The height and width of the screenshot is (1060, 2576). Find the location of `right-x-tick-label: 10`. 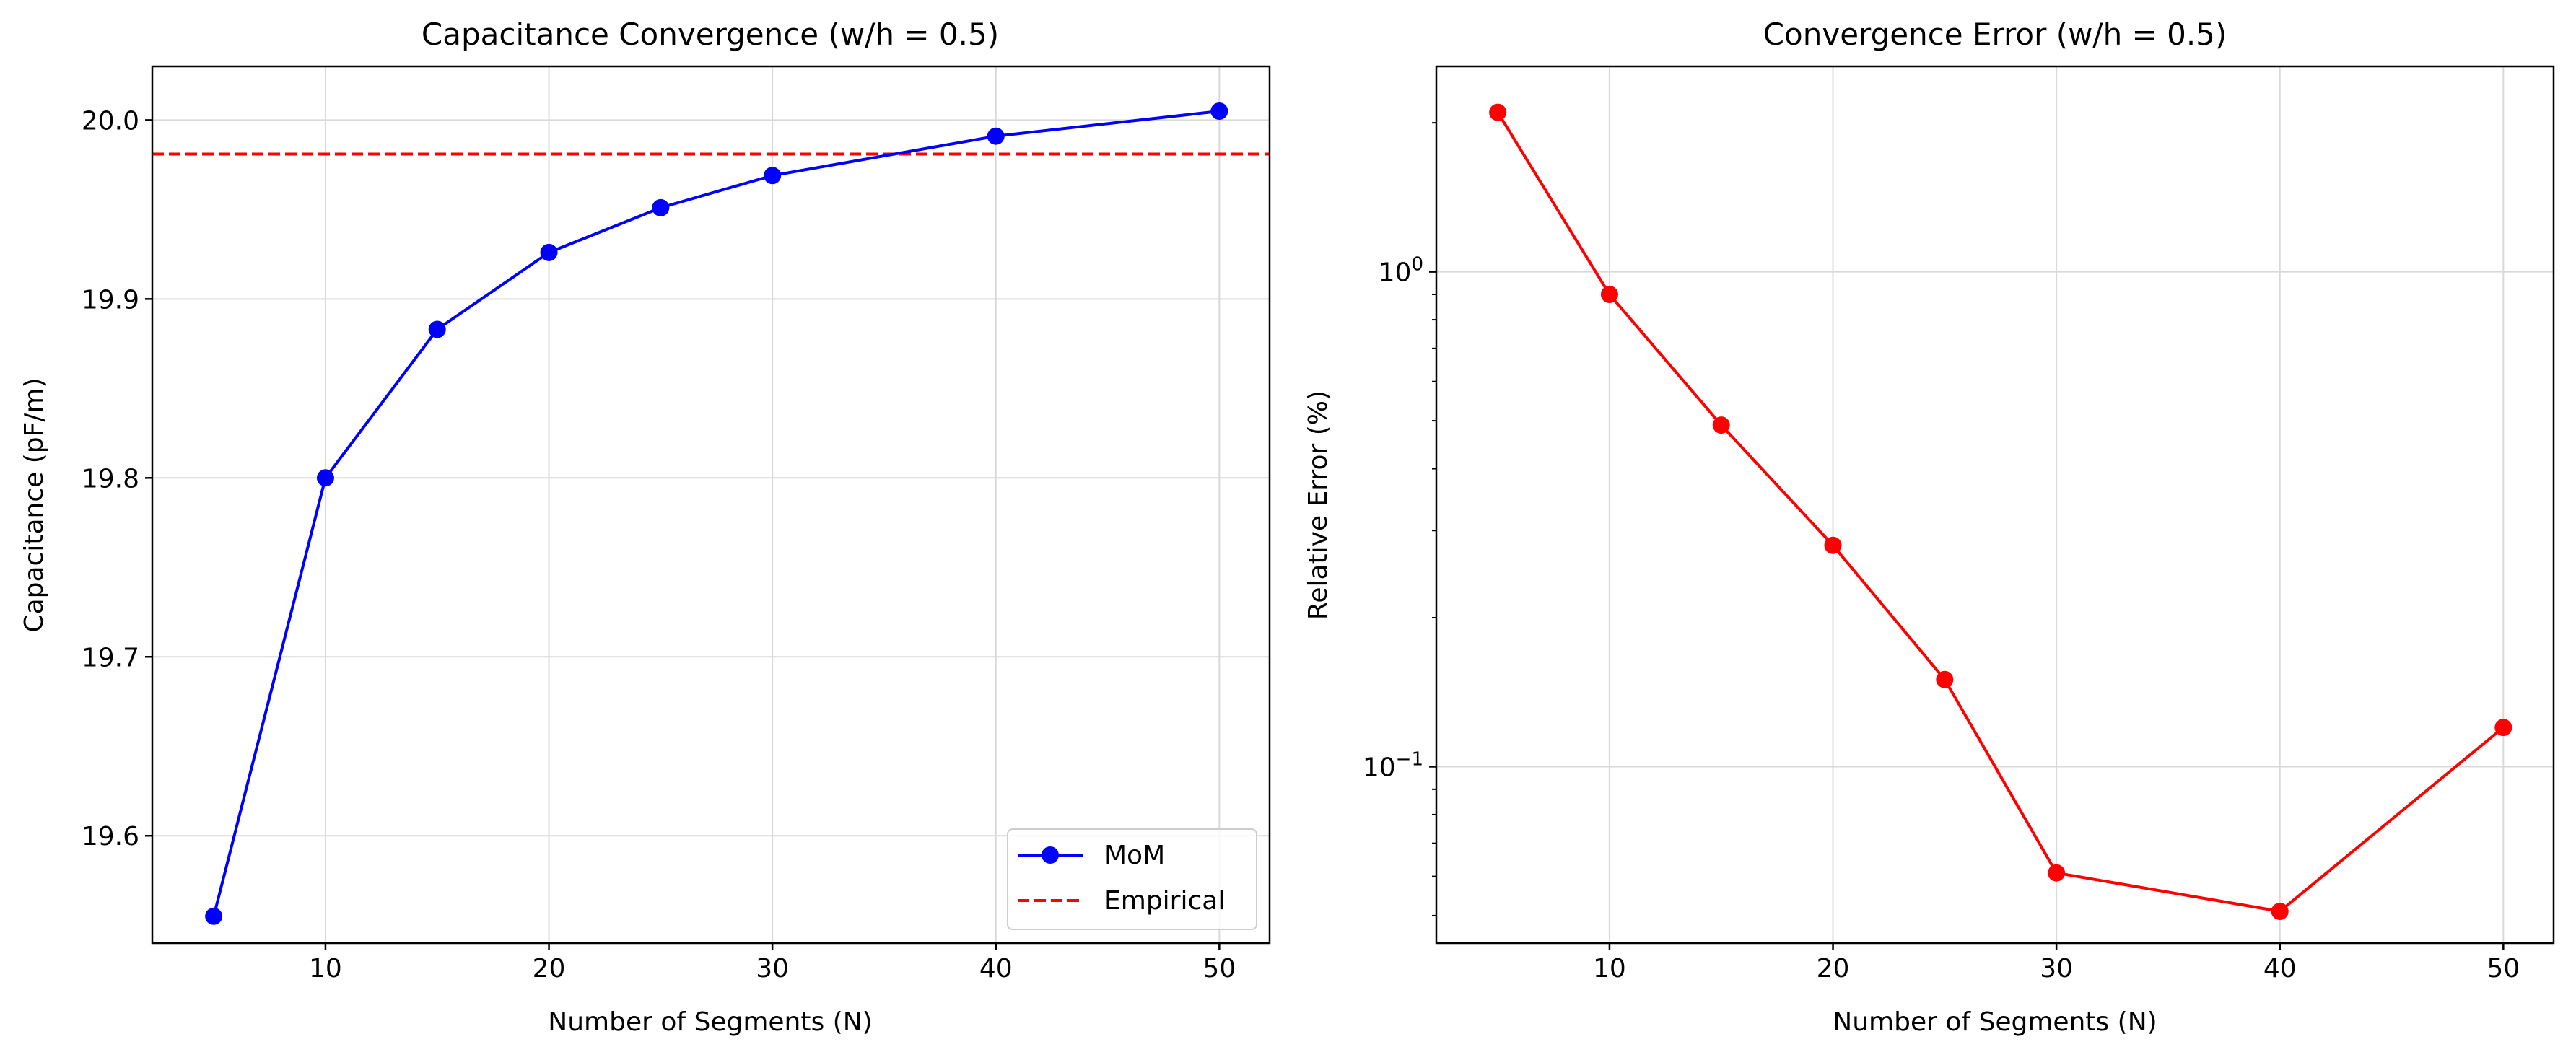

right-x-tick-label: 10 is located at coordinates (1609, 969).